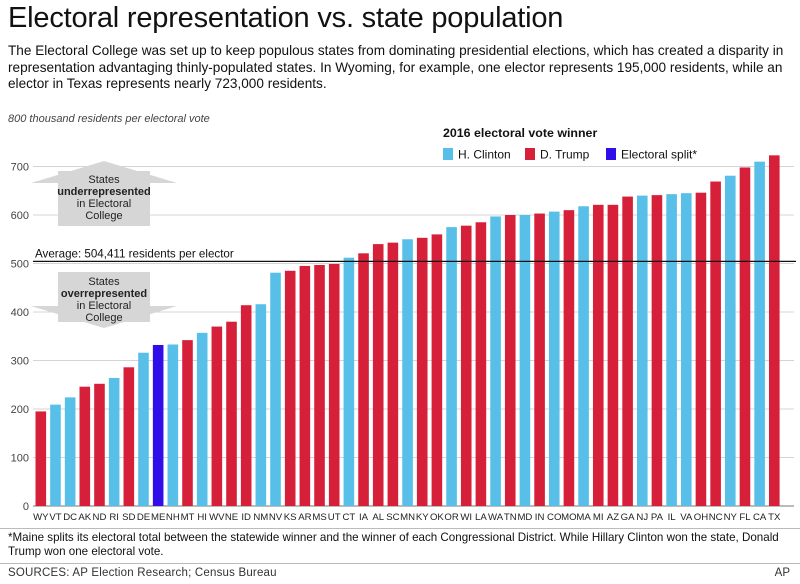 The height and width of the screenshot is (584, 800). What do you see at coordinates (657, 351) in the screenshot?
I see `bar-pa` at bounding box center [657, 351].